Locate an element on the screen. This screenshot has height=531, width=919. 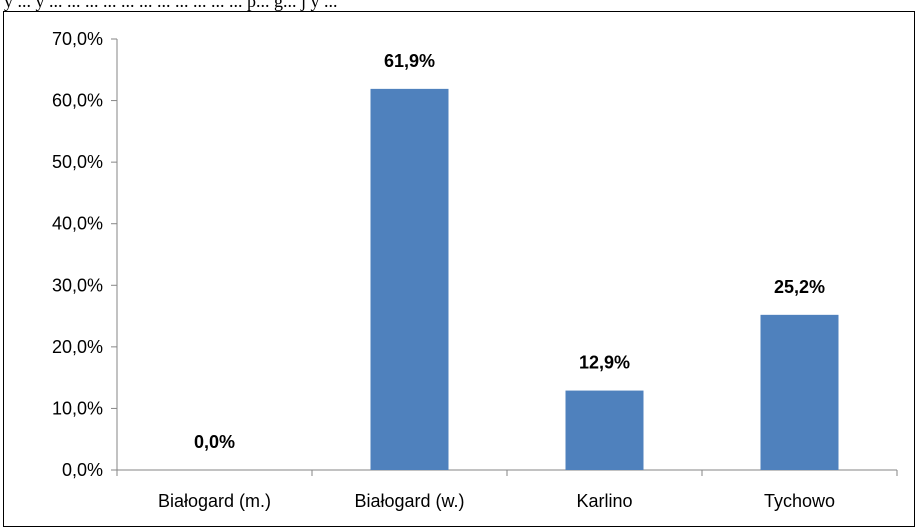
y-tick-label: 60,0% is located at coordinates (77, 101).